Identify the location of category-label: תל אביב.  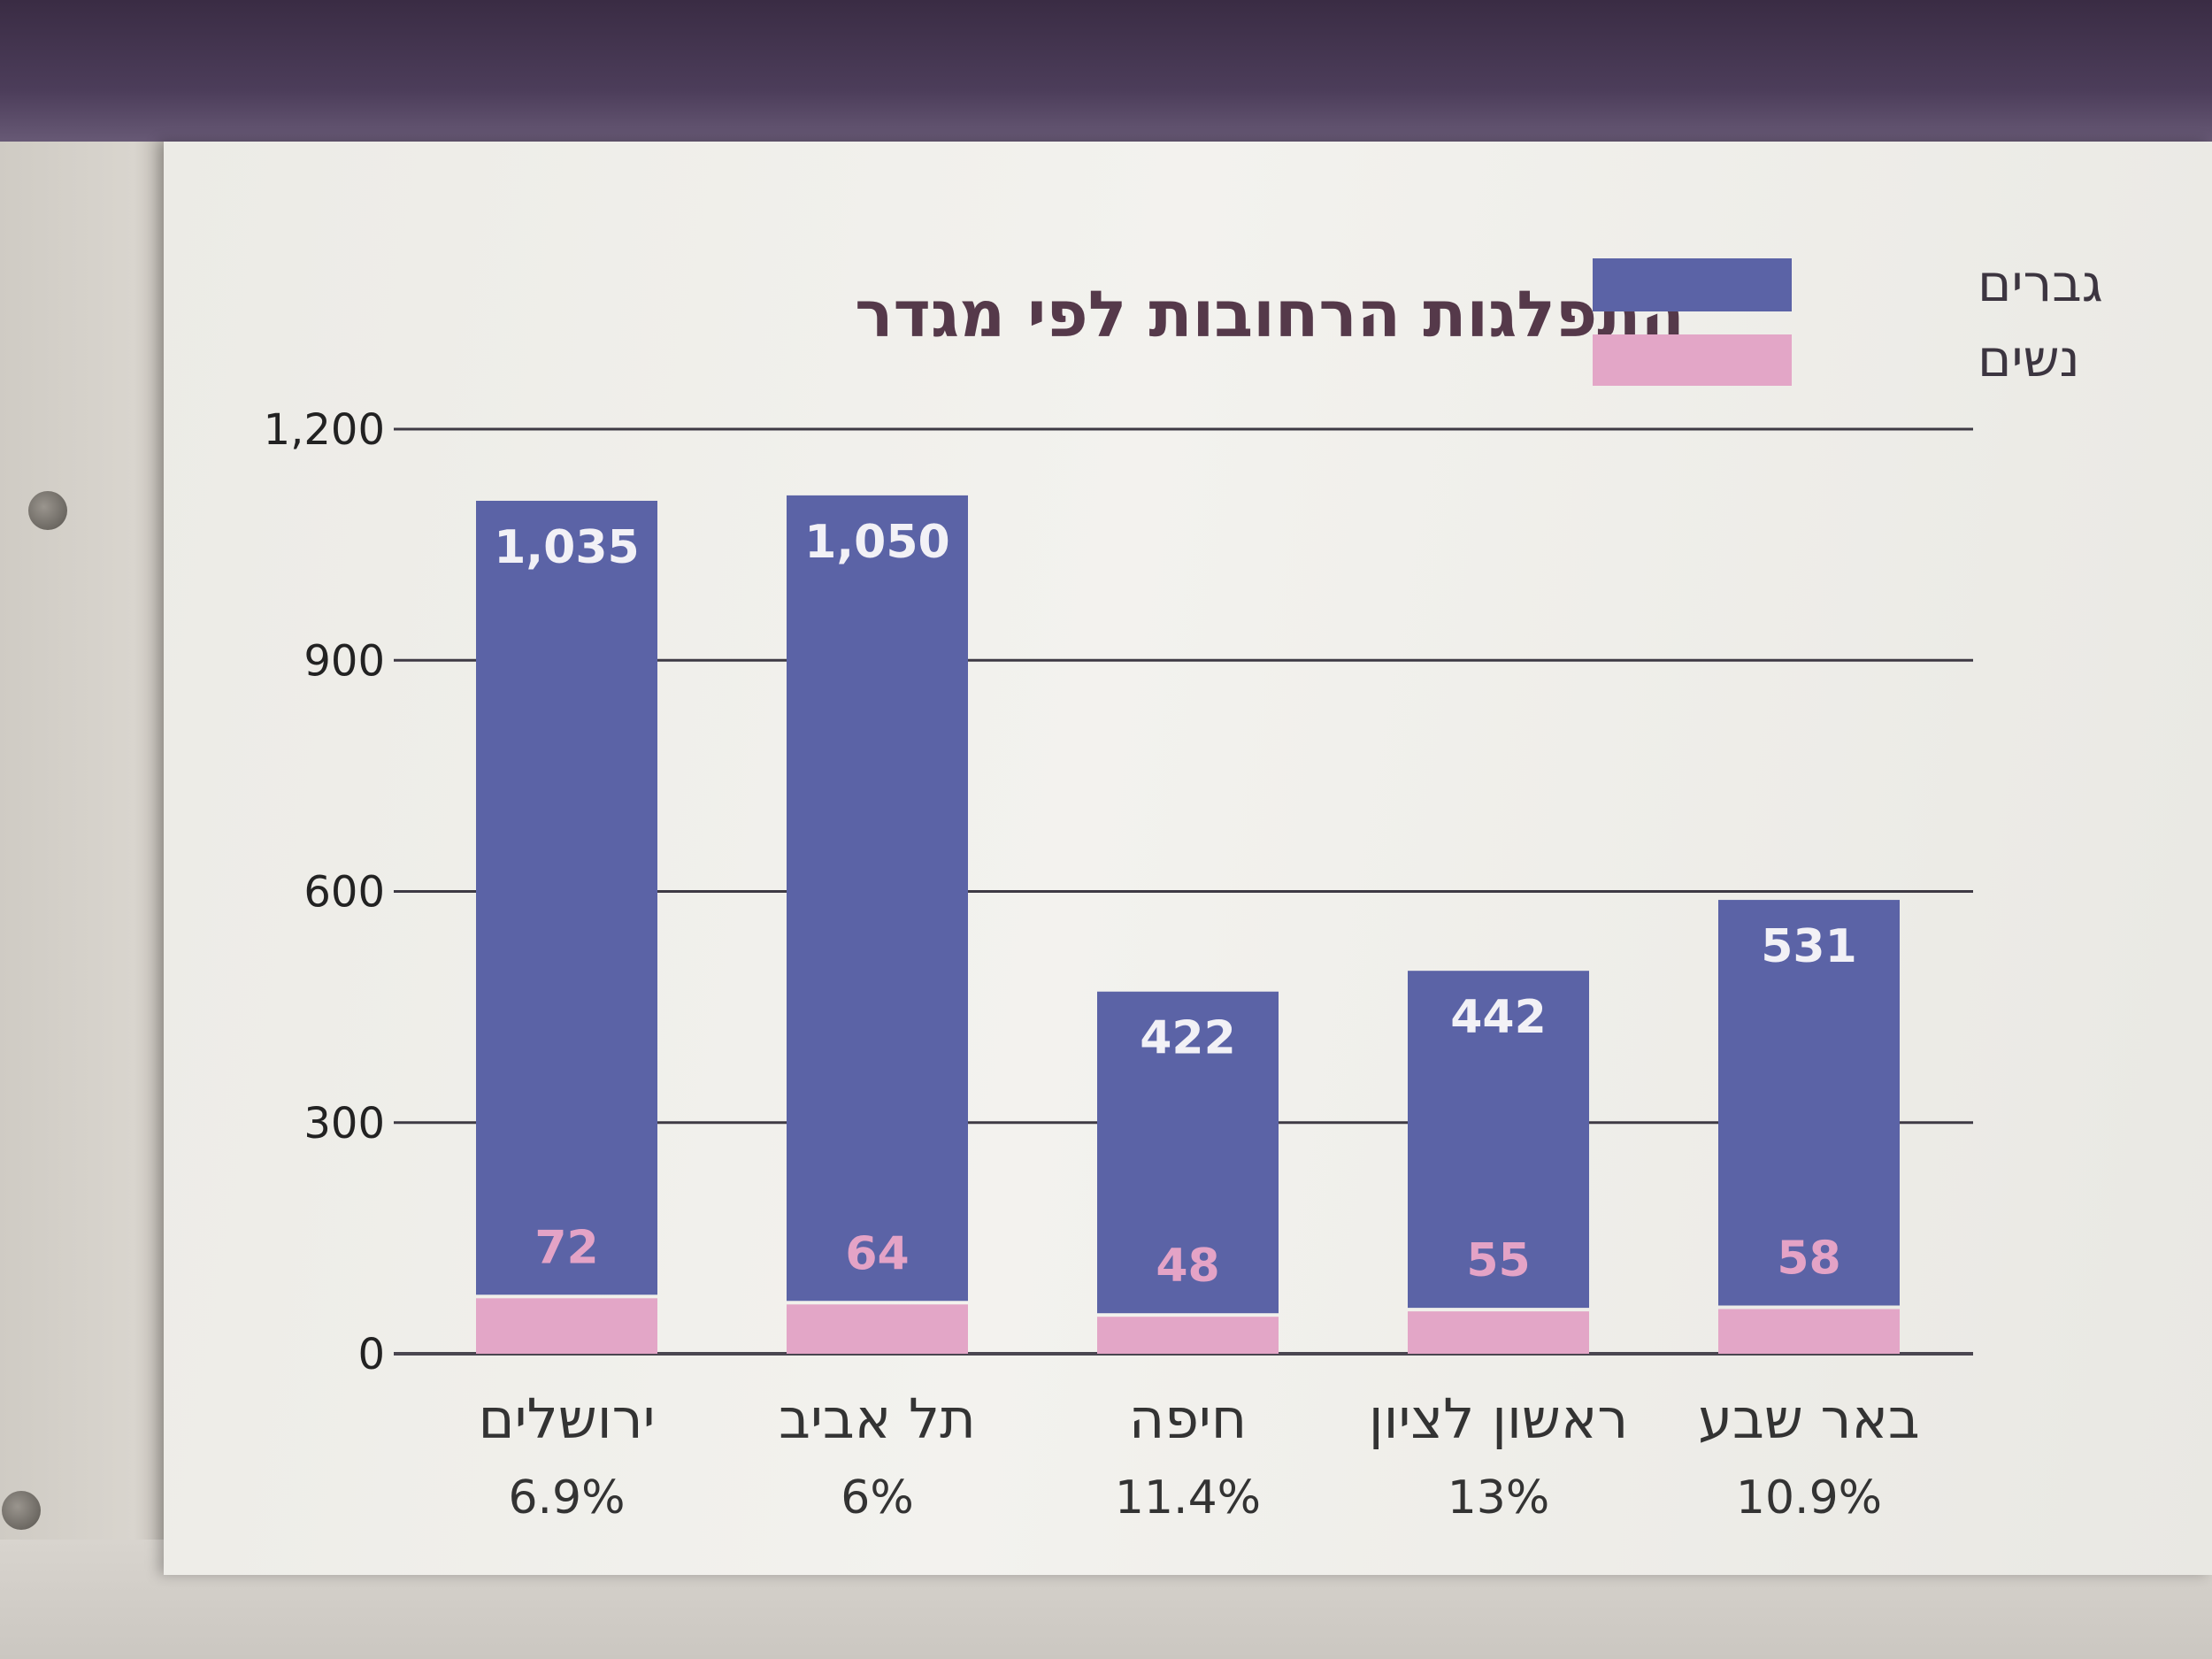
(878, 1419).